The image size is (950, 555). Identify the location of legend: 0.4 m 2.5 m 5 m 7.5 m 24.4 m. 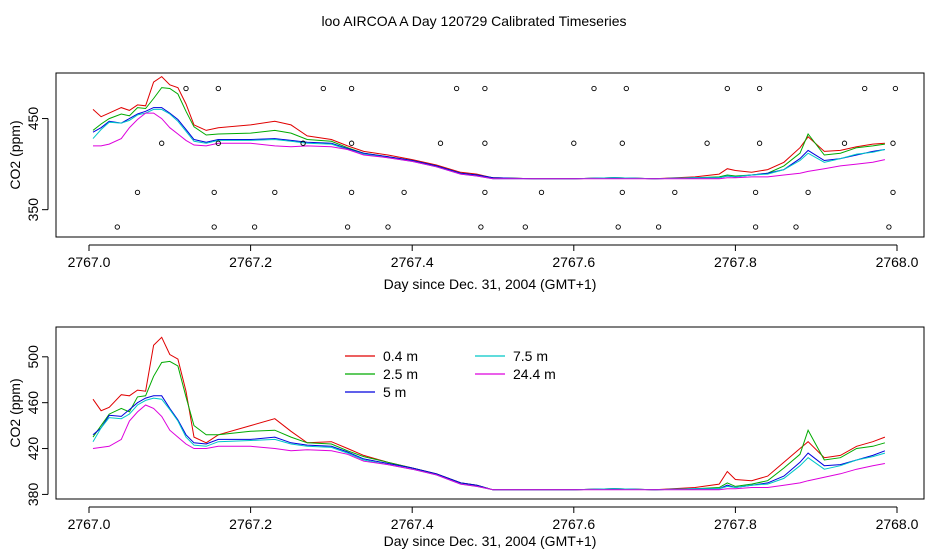
(450, 374).